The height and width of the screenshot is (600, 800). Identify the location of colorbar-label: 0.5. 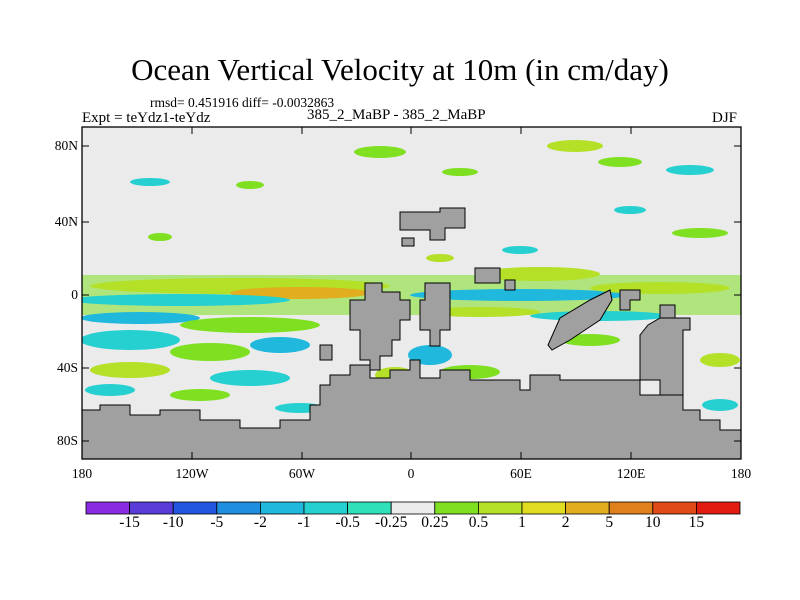
(478, 522).